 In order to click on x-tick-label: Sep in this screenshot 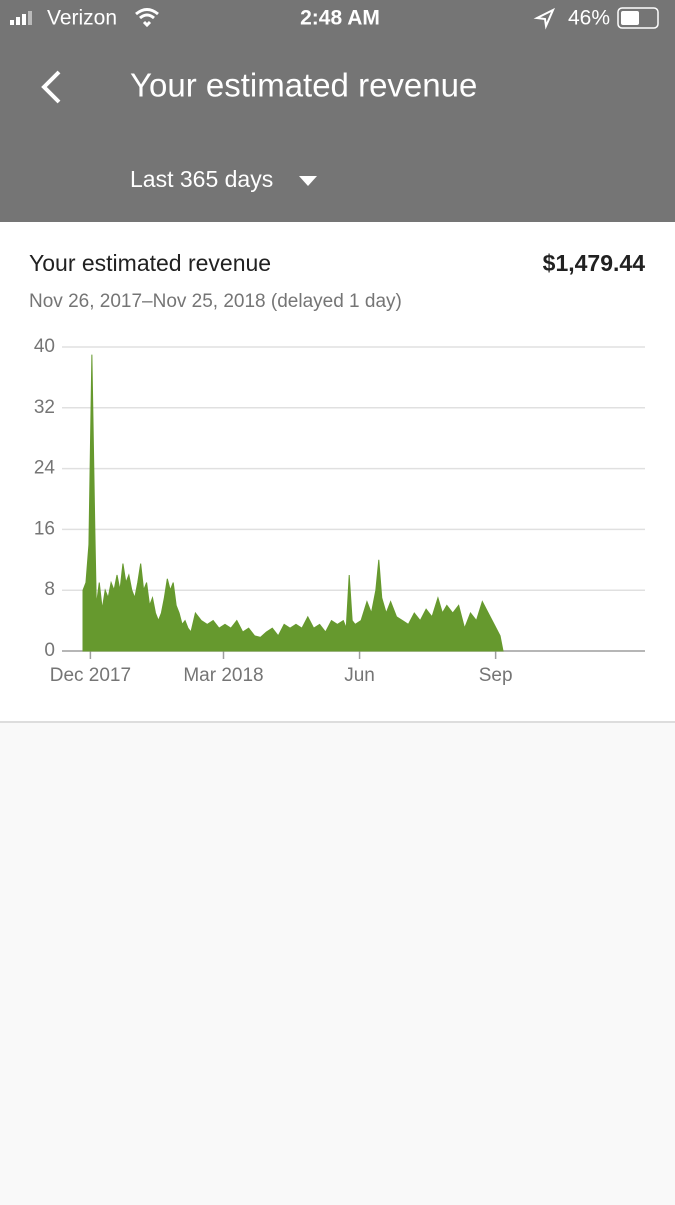, I will do `click(496, 675)`.